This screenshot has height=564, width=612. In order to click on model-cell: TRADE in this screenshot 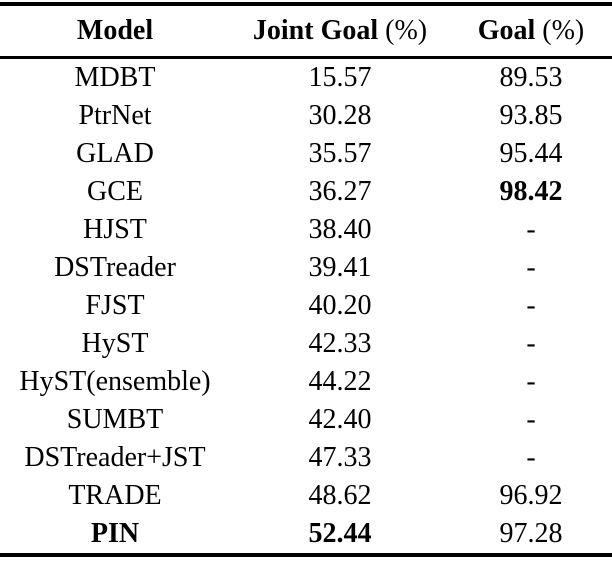, I will do `click(115, 495)`.